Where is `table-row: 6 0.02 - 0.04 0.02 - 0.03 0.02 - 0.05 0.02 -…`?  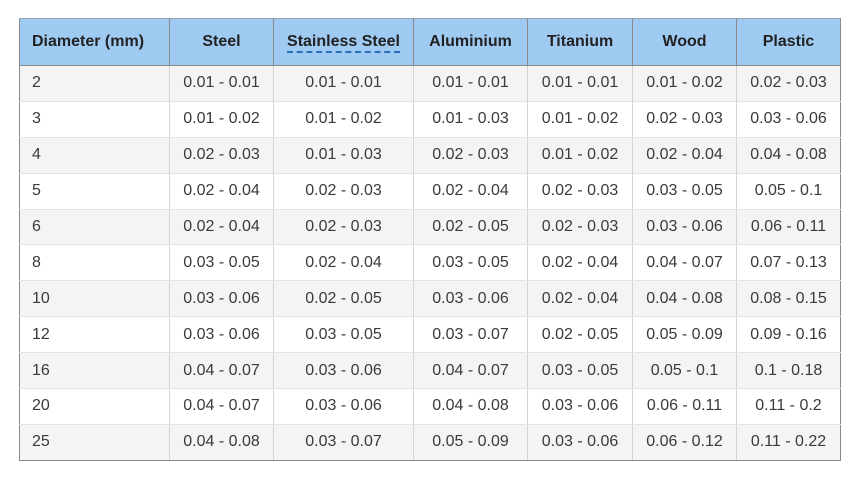
table-row: 6 0.02 - 0.04 0.02 - 0.03 0.02 - 0.05 0.02 -… is located at coordinates (430, 227).